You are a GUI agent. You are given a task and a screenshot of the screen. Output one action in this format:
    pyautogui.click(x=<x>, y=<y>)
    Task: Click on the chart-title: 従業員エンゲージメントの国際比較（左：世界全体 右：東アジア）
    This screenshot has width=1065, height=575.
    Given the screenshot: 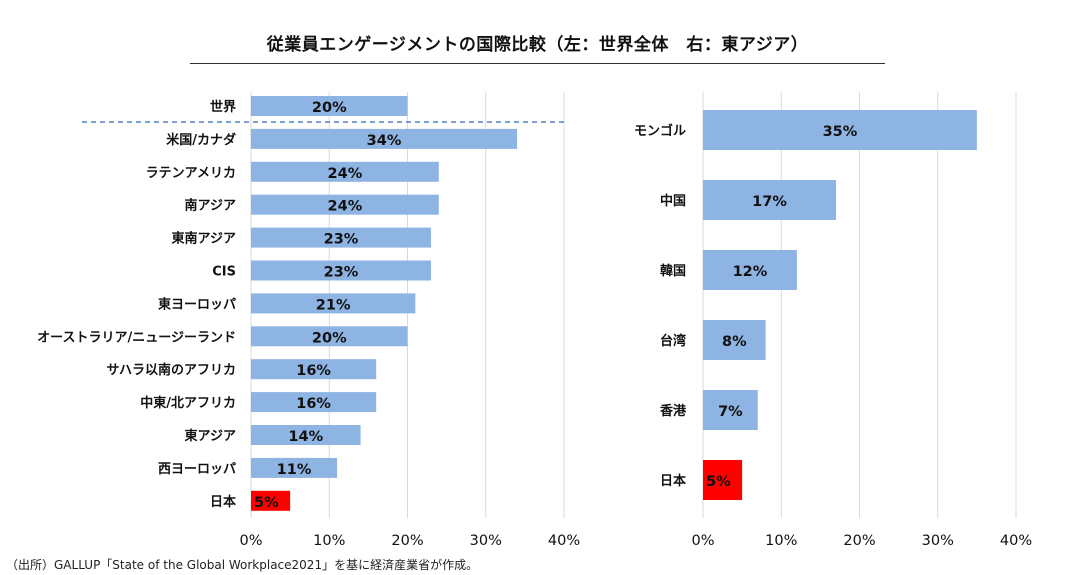 What is the action you would take?
    pyautogui.click(x=537, y=45)
    